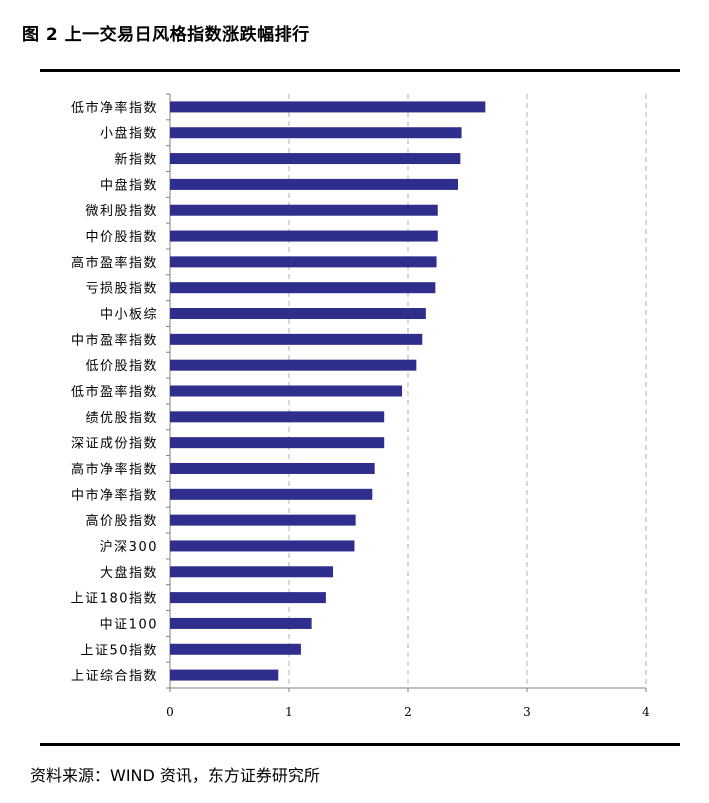  Describe the element at coordinates (114, 444) in the screenshot. I see `category-label: 深证成份指数` at that location.